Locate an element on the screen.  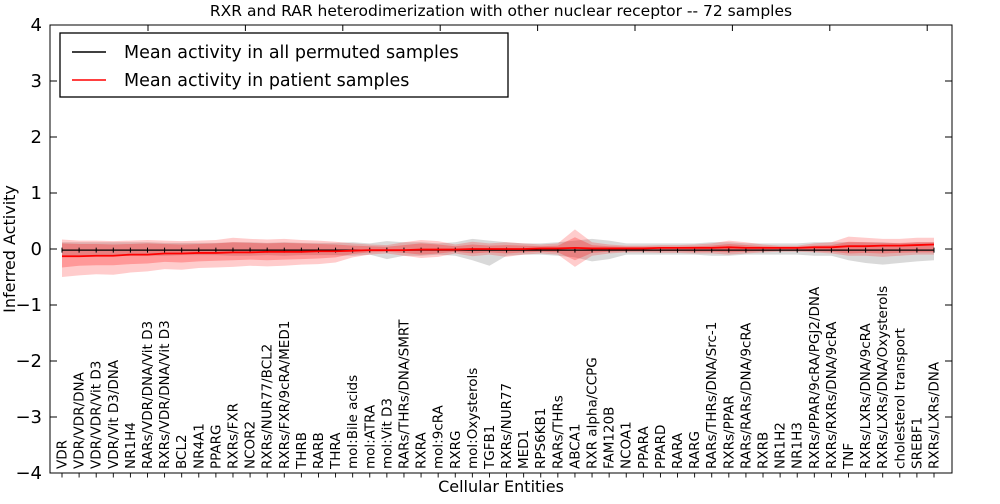
x-tick-label: THRB is located at coordinates (302, 451).